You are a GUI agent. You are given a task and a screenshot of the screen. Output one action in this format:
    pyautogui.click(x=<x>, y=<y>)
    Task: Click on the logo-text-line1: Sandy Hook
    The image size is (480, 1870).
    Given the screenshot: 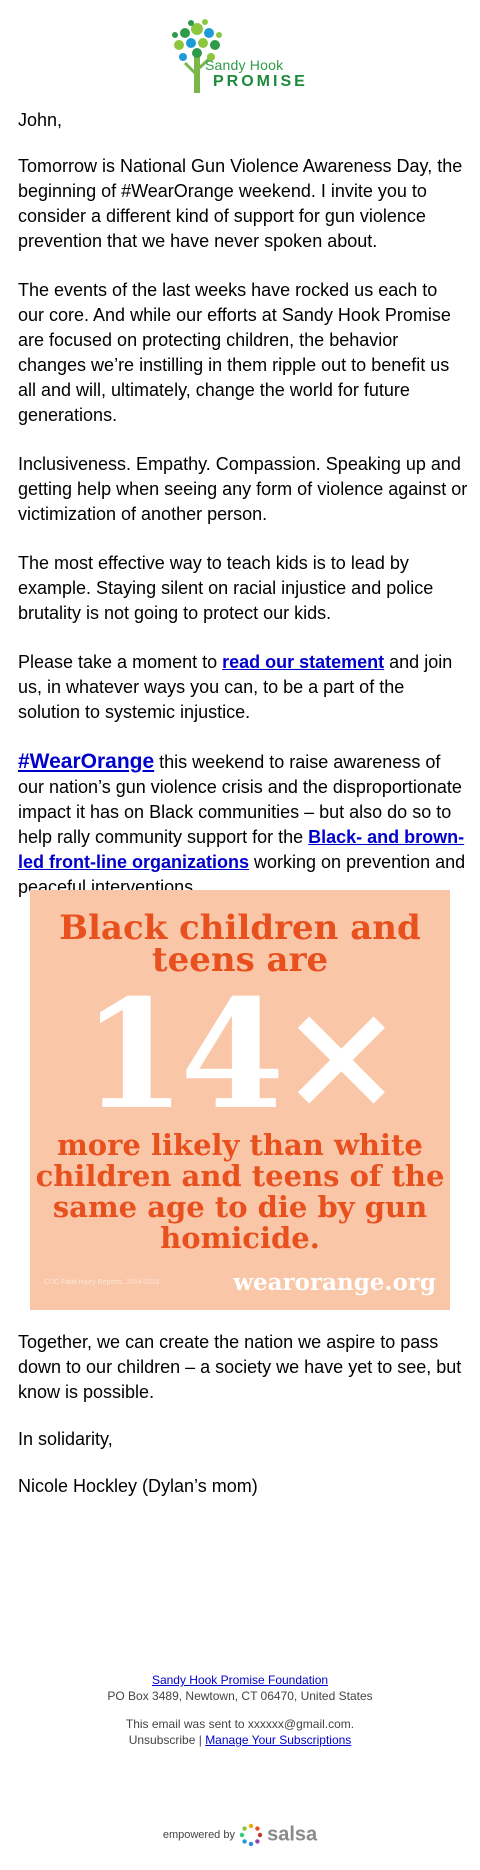 What is the action you would take?
    pyautogui.click(x=244, y=65)
    